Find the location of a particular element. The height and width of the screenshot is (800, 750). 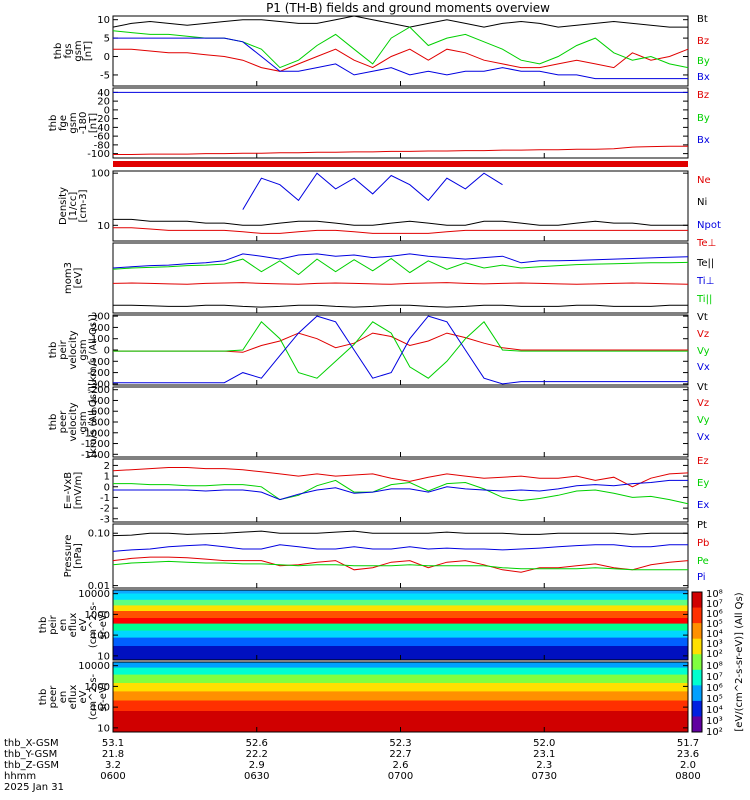

series-line-Bt is located at coordinates (400, 21).